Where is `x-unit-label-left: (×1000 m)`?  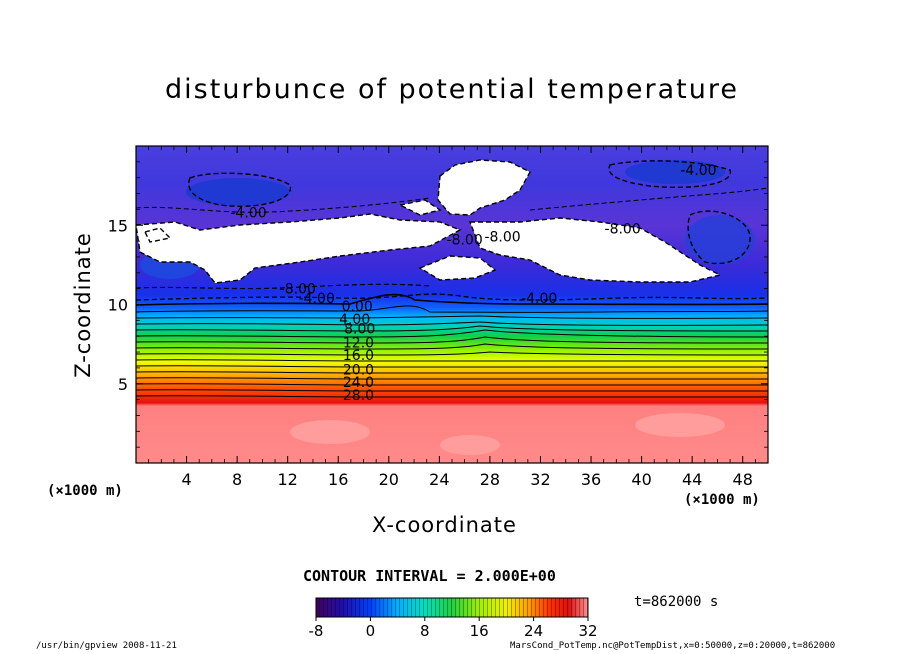
x-unit-label-left: (×1000 m) is located at coordinates (85, 491).